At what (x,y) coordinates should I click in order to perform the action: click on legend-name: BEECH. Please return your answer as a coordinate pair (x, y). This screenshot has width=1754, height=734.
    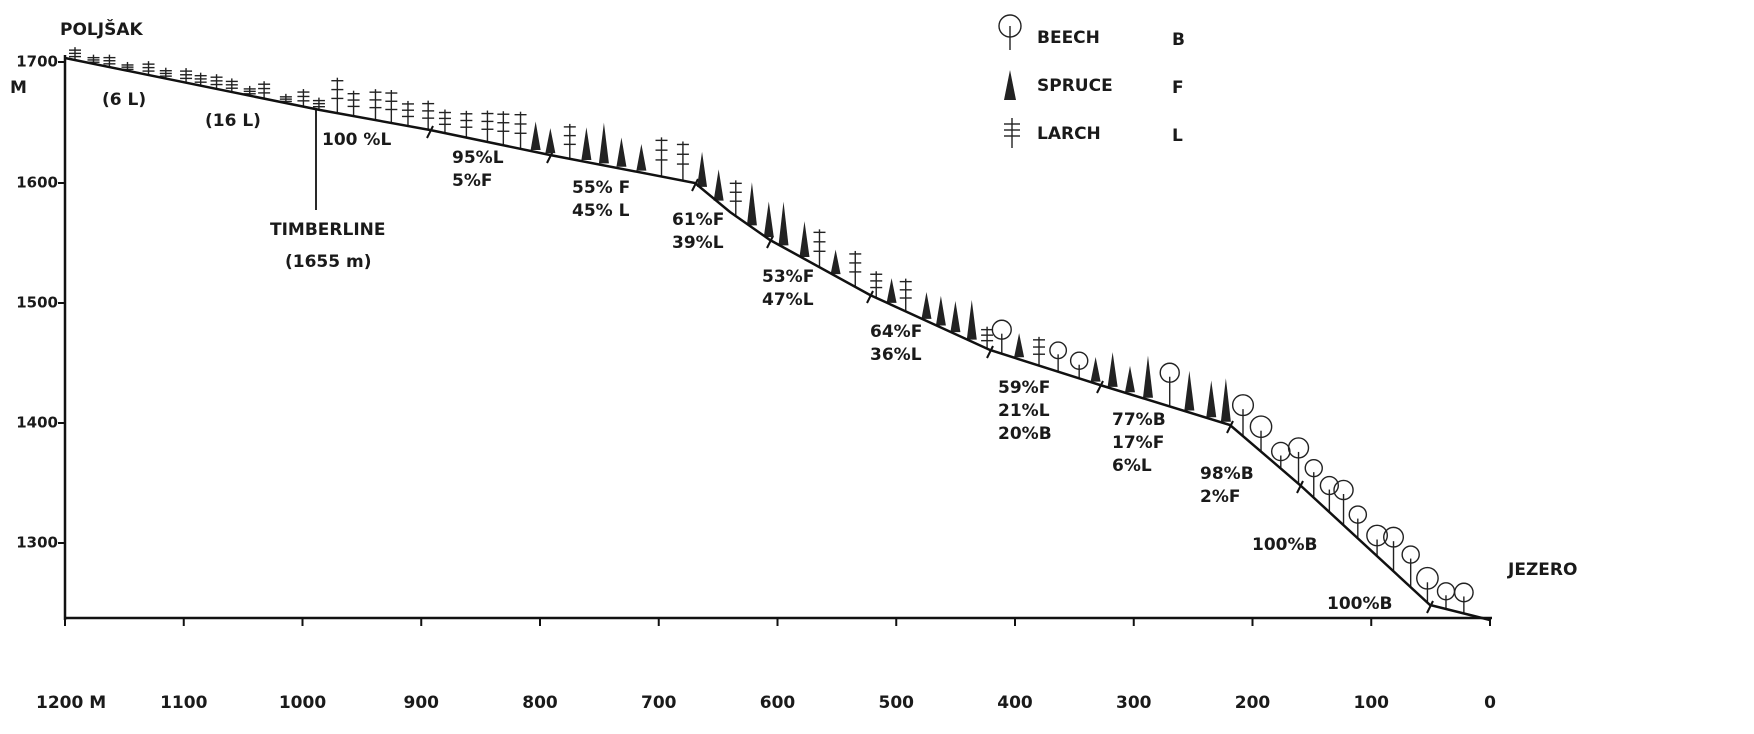
    Looking at the image, I should click on (1068, 38).